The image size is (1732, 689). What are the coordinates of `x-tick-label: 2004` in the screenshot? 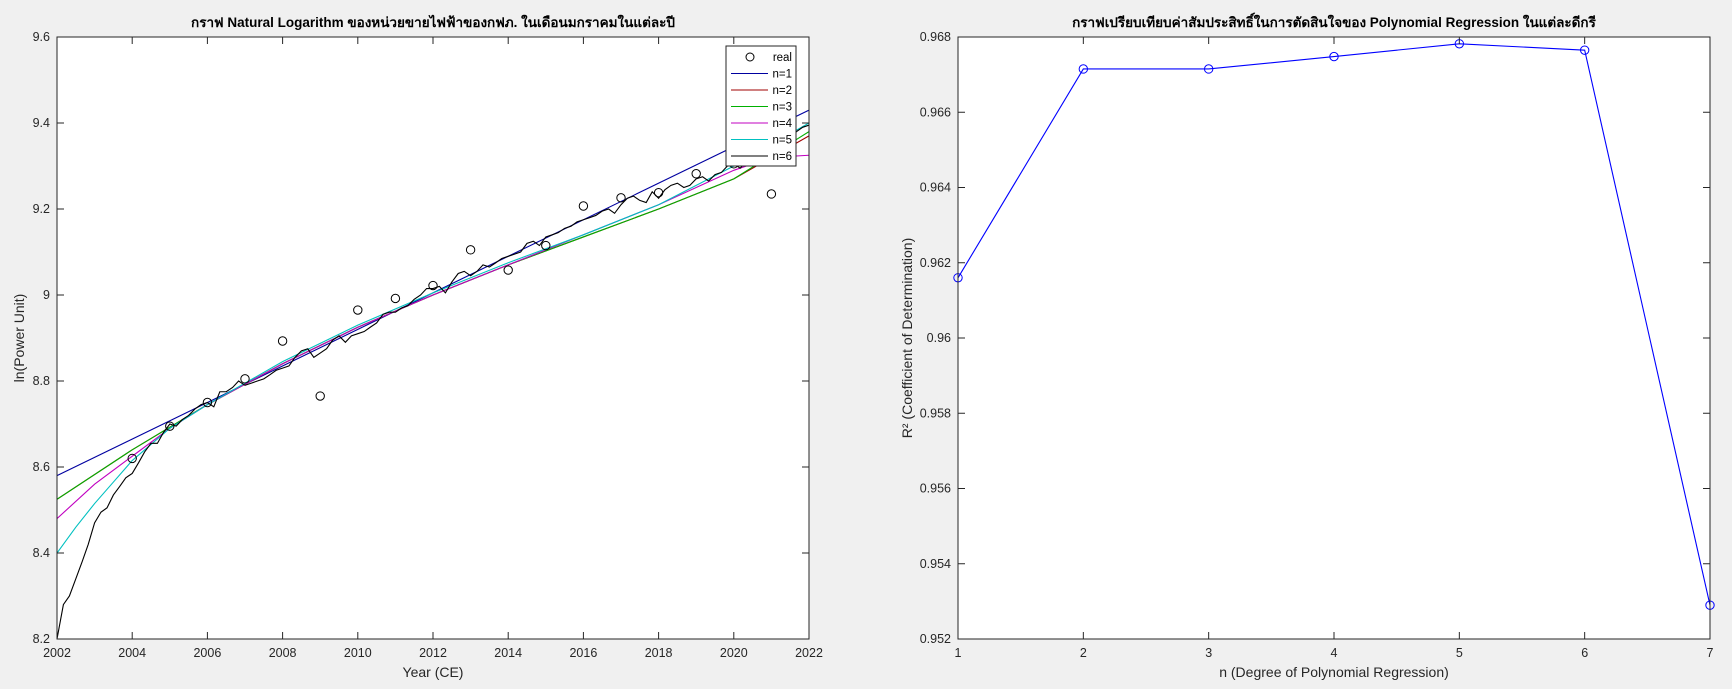 It's located at (132, 653).